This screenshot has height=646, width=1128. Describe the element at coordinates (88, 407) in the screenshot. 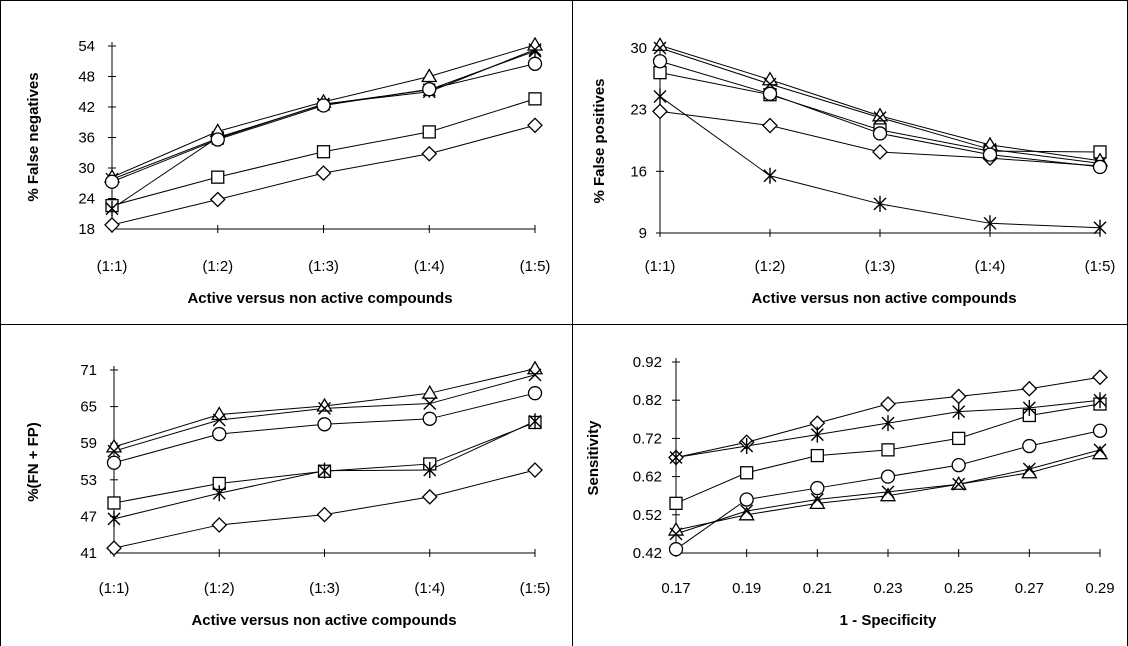

I see `y-tick-label: 65` at that location.